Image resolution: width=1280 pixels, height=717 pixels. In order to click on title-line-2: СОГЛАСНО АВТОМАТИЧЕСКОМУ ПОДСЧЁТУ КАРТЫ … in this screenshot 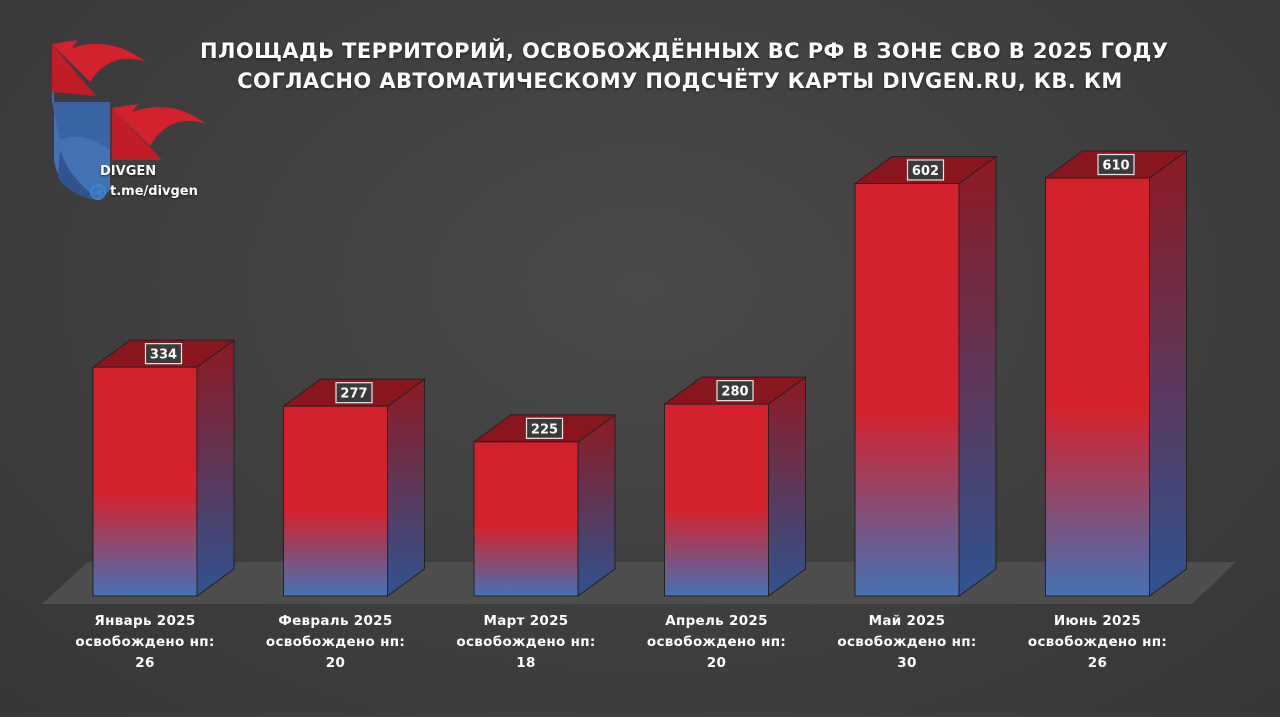, I will do `click(680, 81)`.